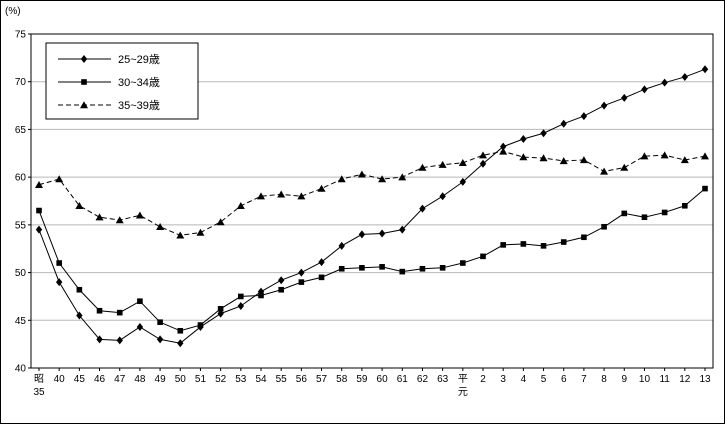 This screenshot has width=725, height=424. What do you see at coordinates (241, 379) in the screenshot?
I see `x-tick-label: 53` at bounding box center [241, 379].